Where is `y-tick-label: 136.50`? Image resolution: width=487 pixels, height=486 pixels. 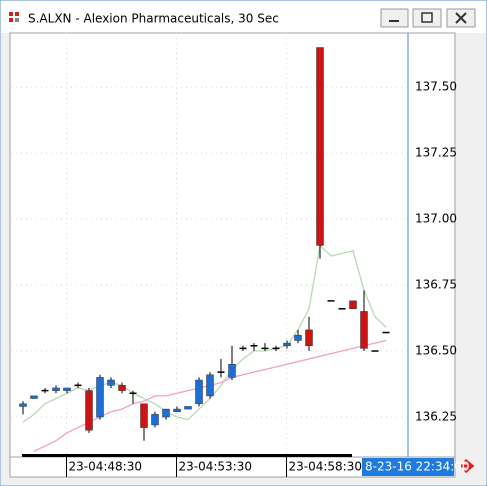 y-tick-label: 136.50 is located at coordinates (436, 351).